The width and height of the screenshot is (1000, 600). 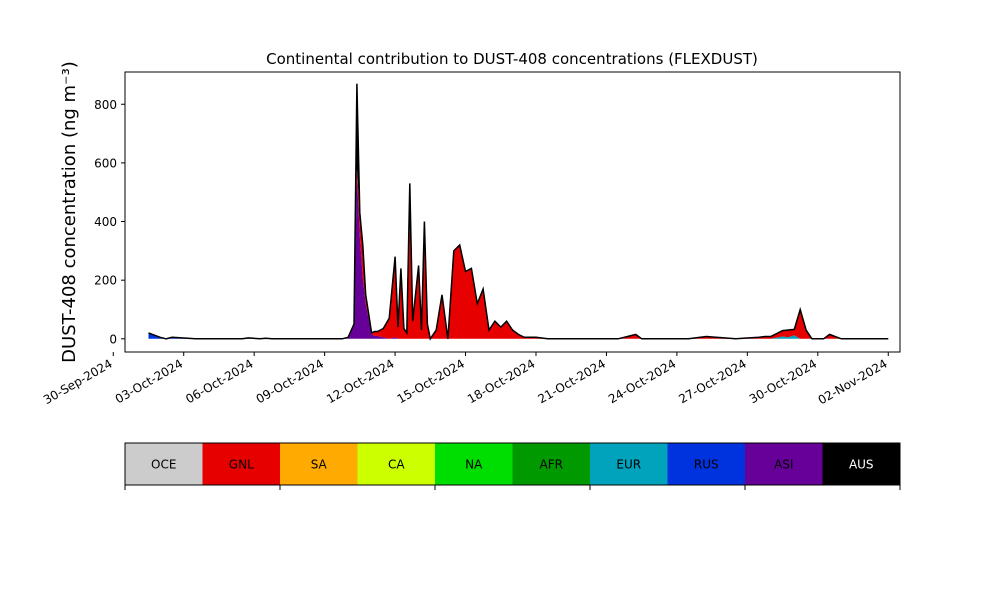 I want to click on x-tick-label: 18-Oct-2024, so click(x=501, y=381).